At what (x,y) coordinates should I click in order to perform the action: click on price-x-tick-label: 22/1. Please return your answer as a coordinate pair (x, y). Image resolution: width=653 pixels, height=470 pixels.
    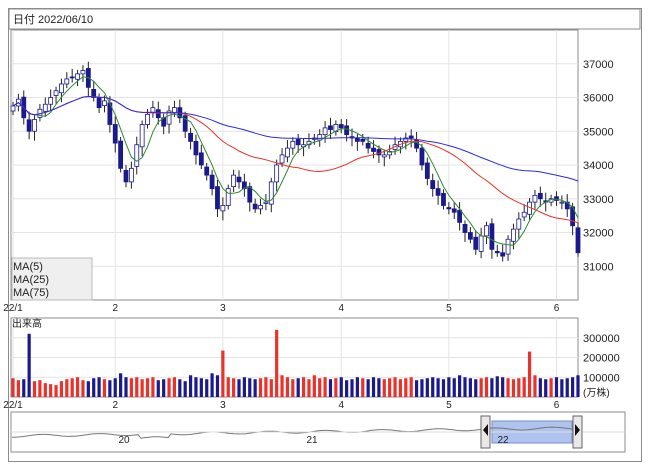
    Looking at the image, I should click on (13, 308).